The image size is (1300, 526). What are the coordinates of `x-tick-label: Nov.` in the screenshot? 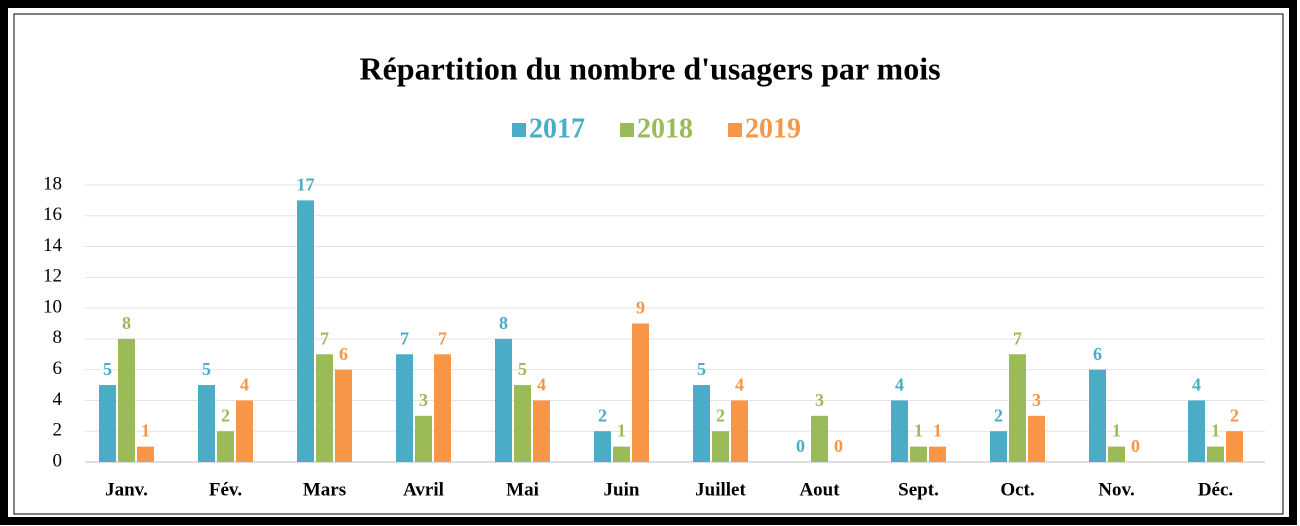 It's located at (1116, 489).